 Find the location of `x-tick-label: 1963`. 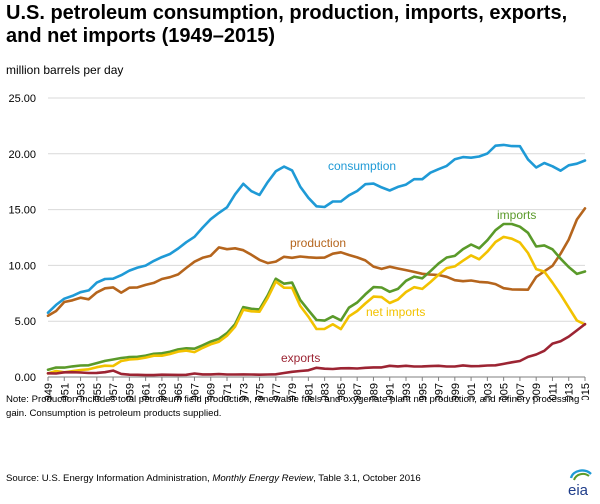

x-tick-label: 1963 is located at coordinates (163, 391).